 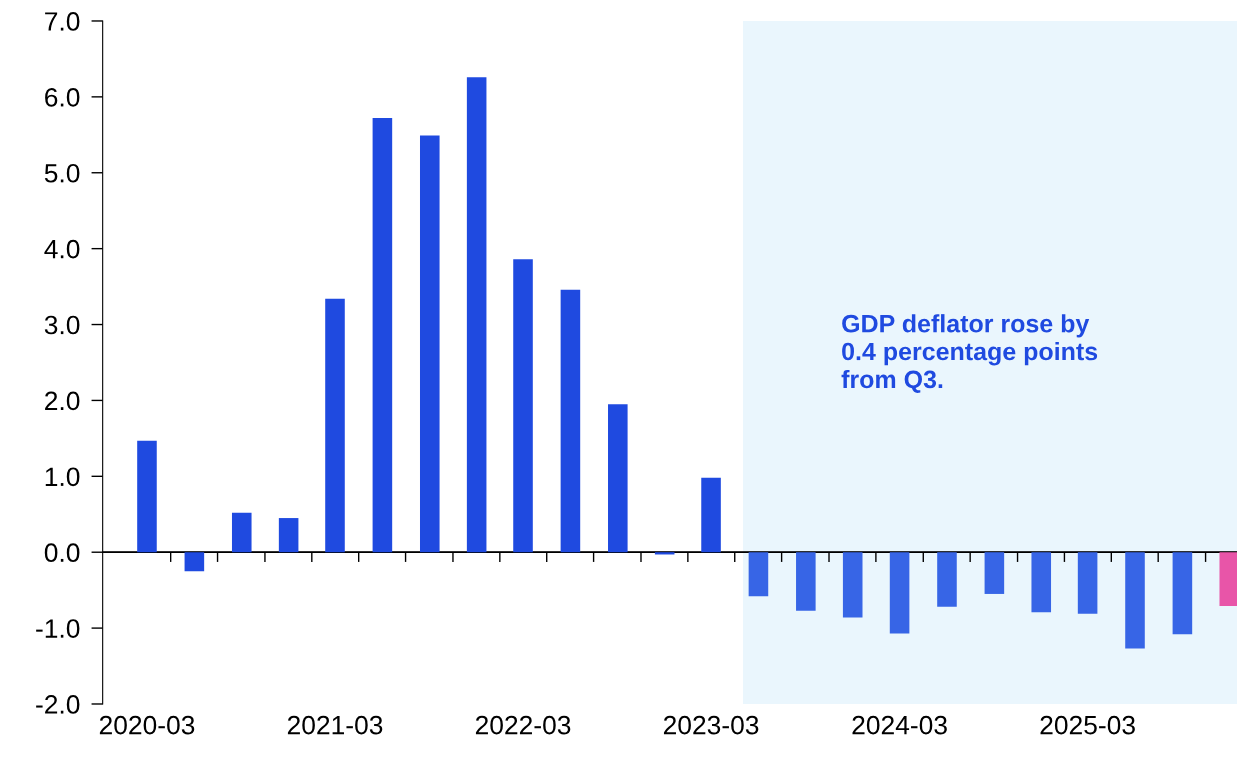 I want to click on y-tick-label: 0.0, so click(x=62, y=553).